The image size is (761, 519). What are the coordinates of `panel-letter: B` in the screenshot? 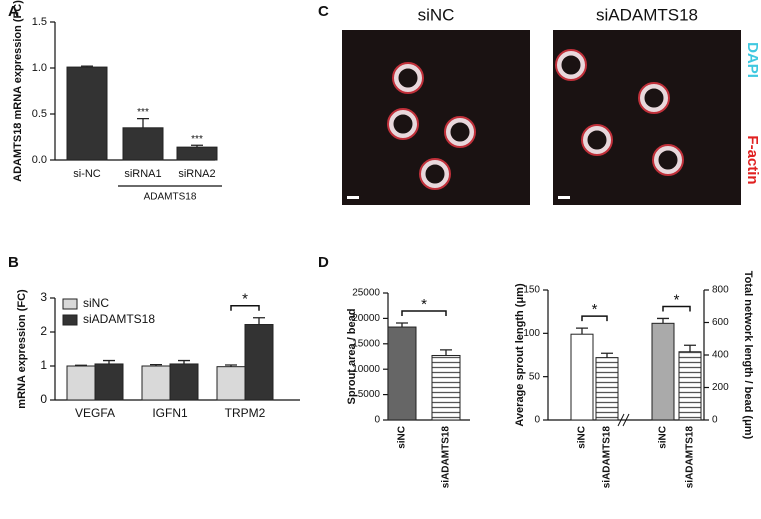 It's located at (13, 262).